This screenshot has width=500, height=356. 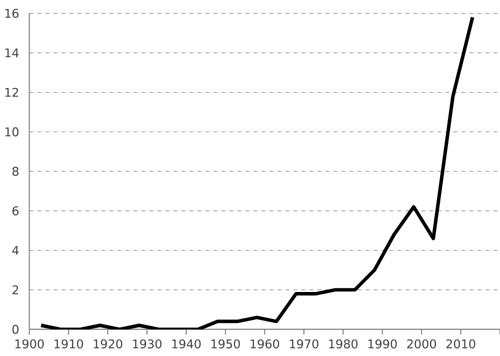 What do you see at coordinates (304, 343) in the screenshot?
I see `x-tick-label: 1970` at bounding box center [304, 343].